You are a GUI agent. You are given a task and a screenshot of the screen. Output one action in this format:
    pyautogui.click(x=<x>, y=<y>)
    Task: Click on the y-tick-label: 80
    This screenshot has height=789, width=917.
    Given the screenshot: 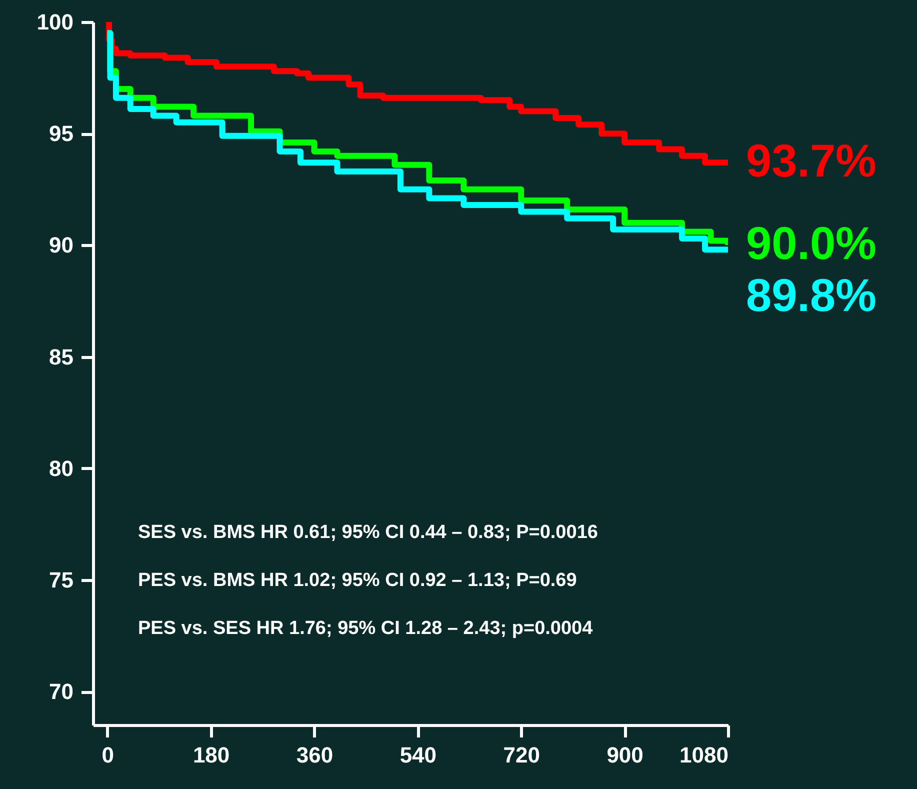 What is the action you would take?
    pyautogui.click(x=61, y=468)
    